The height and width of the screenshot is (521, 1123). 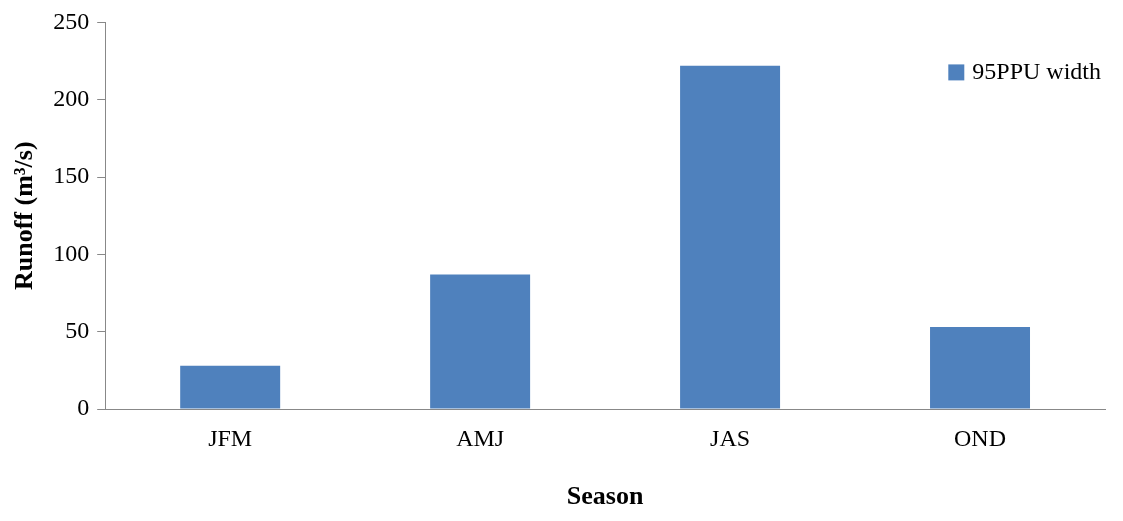 What do you see at coordinates (83, 407) in the screenshot?
I see `y-tick-label: 0` at bounding box center [83, 407].